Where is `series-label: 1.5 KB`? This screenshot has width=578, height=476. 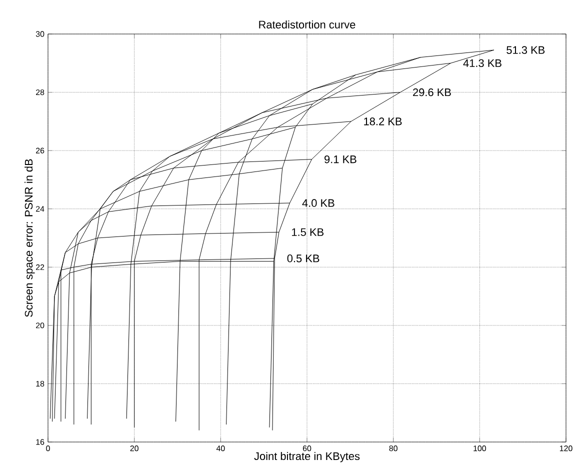
series-label: 1.5 KB is located at coordinates (308, 232).